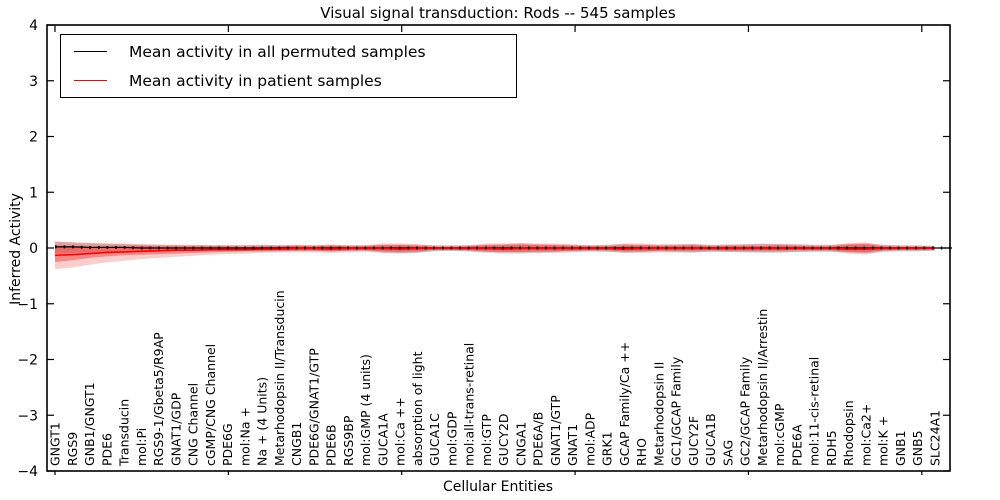 The height and width of the screenshot is (500, 1000). What do you see at coordinates (90, 80) in the screenshot?
I see `patient-line-sample-icon` at bounding box center [90, 80].